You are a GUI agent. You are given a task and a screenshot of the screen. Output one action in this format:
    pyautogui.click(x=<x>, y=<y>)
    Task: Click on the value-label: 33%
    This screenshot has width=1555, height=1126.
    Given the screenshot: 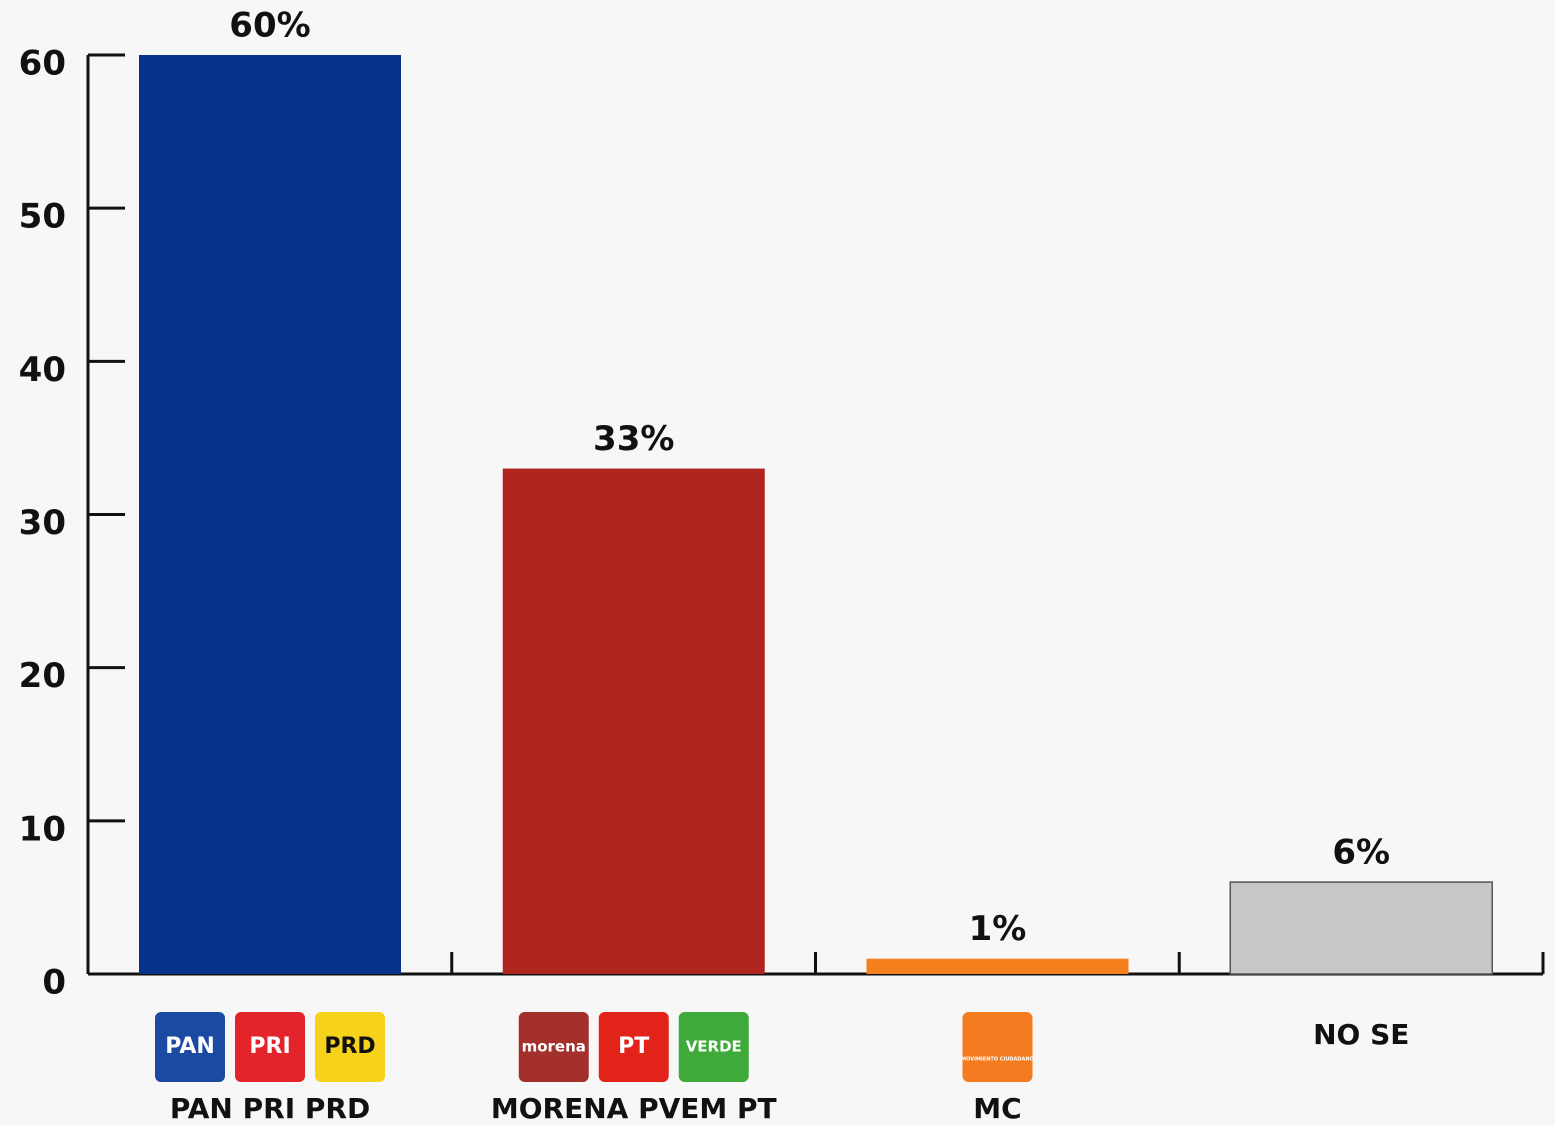 What is the action you would take?
    pyautogui.click(x=633, y=439)
    